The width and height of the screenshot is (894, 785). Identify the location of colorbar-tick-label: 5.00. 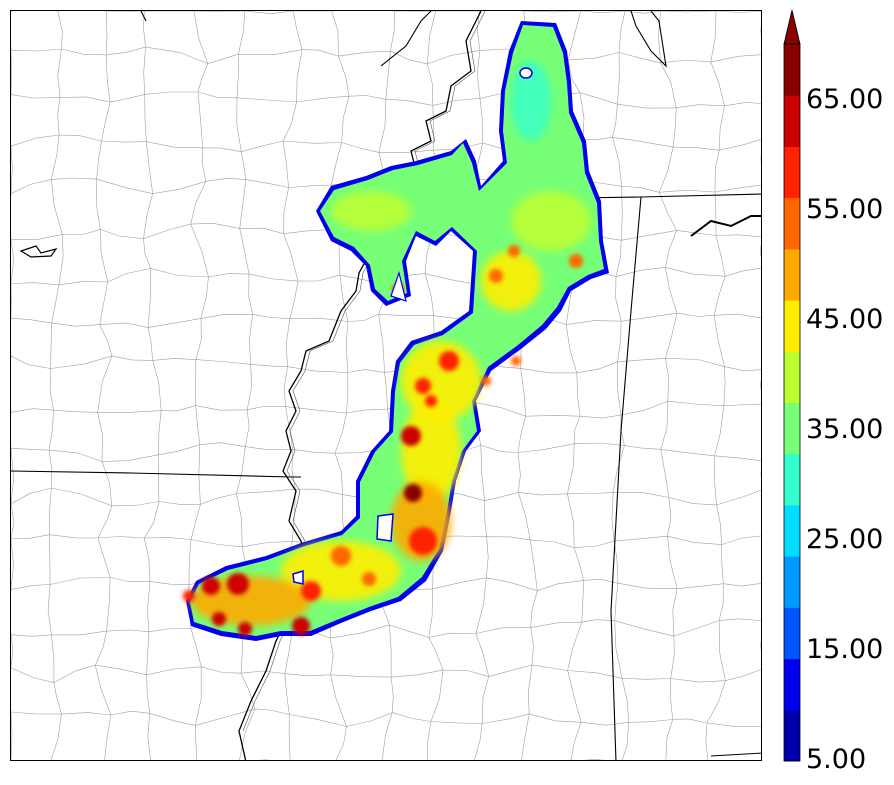
(836, 759).